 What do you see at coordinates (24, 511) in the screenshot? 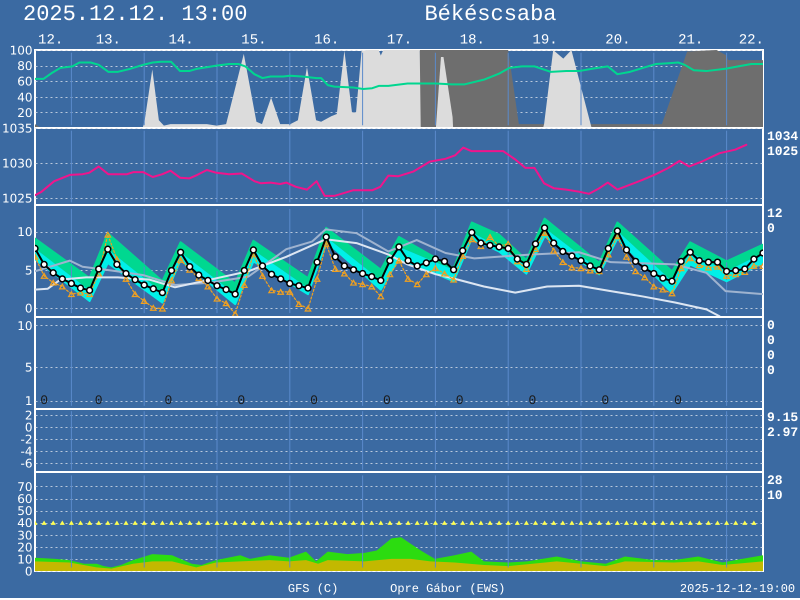
I see `y-tick-label: 50` at bounding box center [24, 511].